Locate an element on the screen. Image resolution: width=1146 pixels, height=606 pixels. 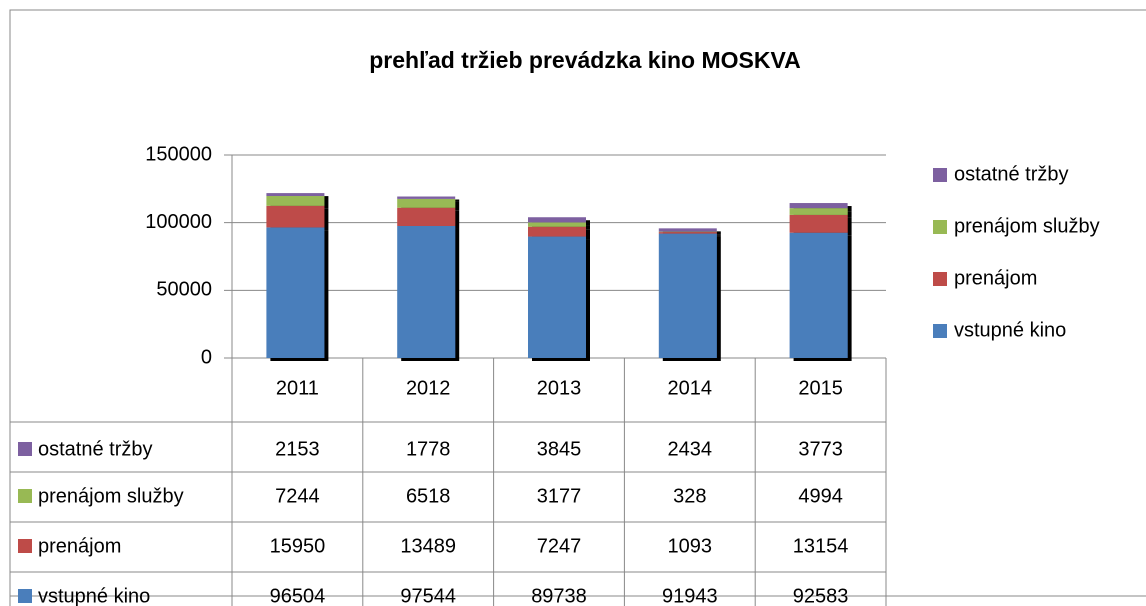
table-cell: 3177 is located at coordinates (559, 496).